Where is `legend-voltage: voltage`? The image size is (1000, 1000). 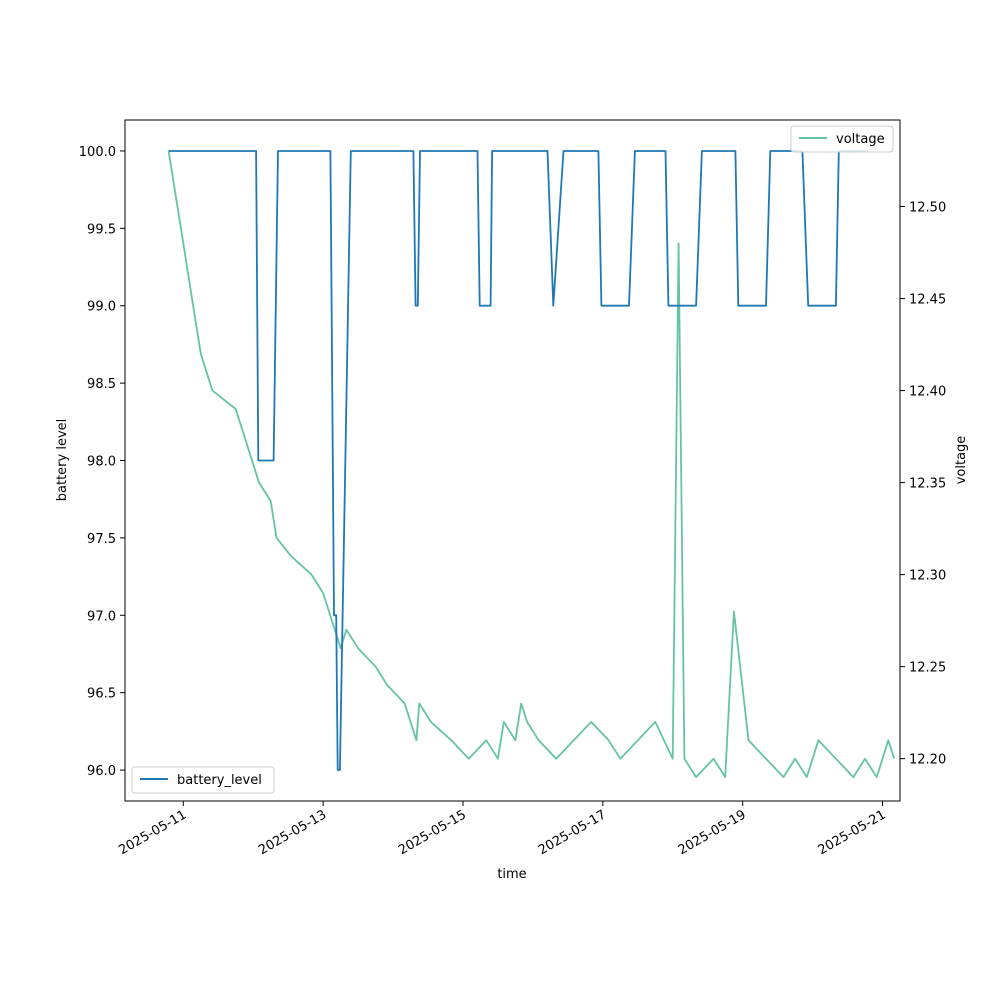
legend-voltage: voltage is located at coordinates (842, 139).